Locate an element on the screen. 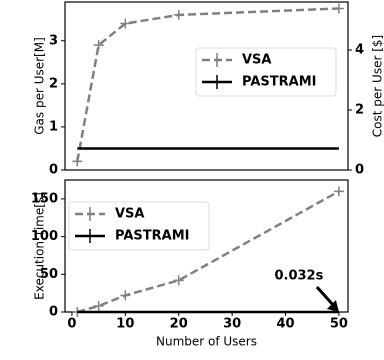 This screenshot has width=384, height=360. x-tick-label: 50 is located at coordinates (339, 324).